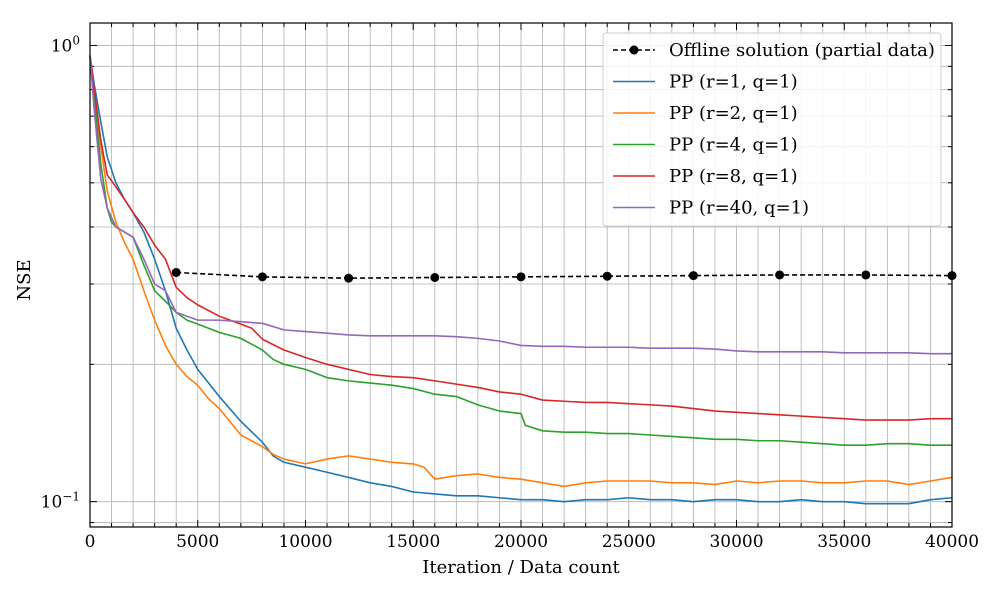  I want to click on legend-label-3: PP (r=4, q=1), so click(733, 145).